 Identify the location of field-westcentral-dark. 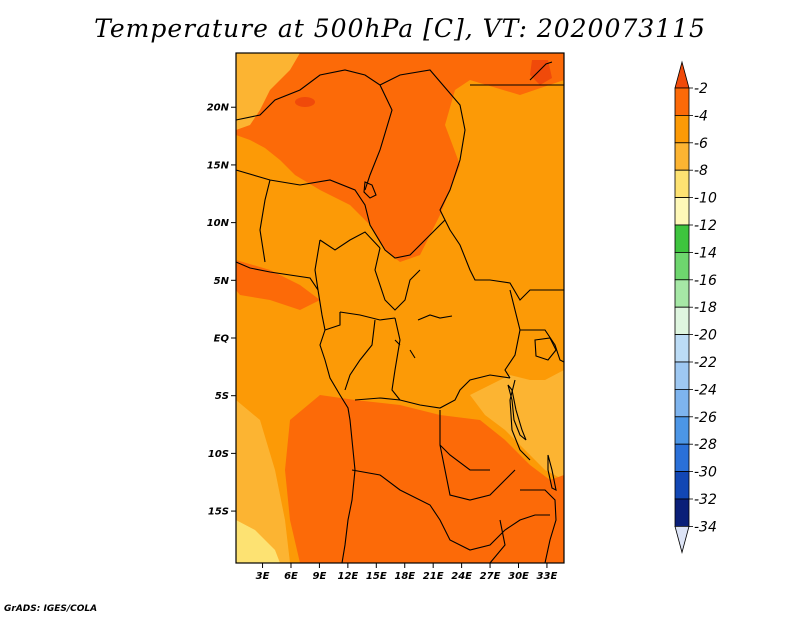
(278, 285).